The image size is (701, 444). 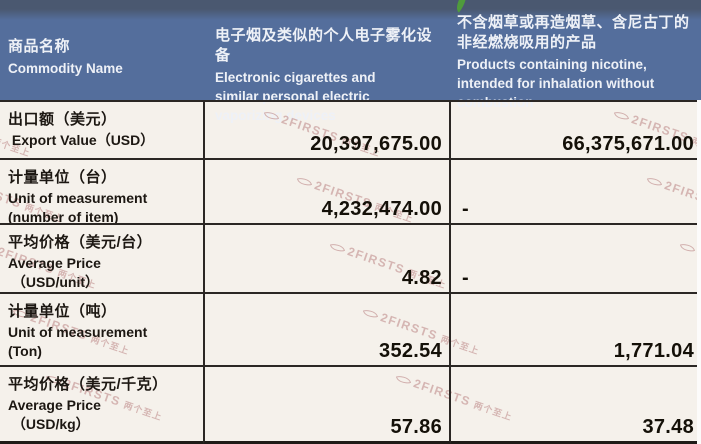 I want to click on row-label-en: Average Price （USD/kg）, so click(x=54, y=414).